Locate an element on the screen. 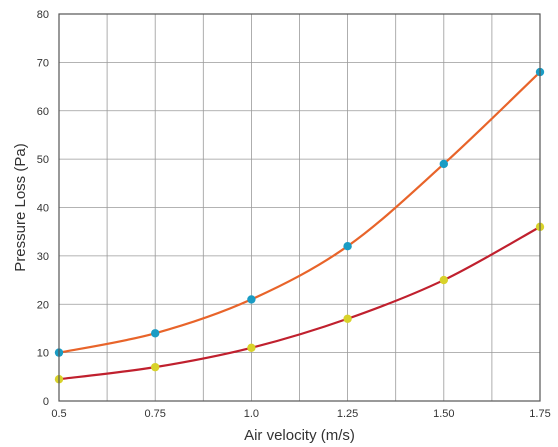 This screenshot has height=447, width=558. y-tick-label: 0 is located at coordinates (46, 402).